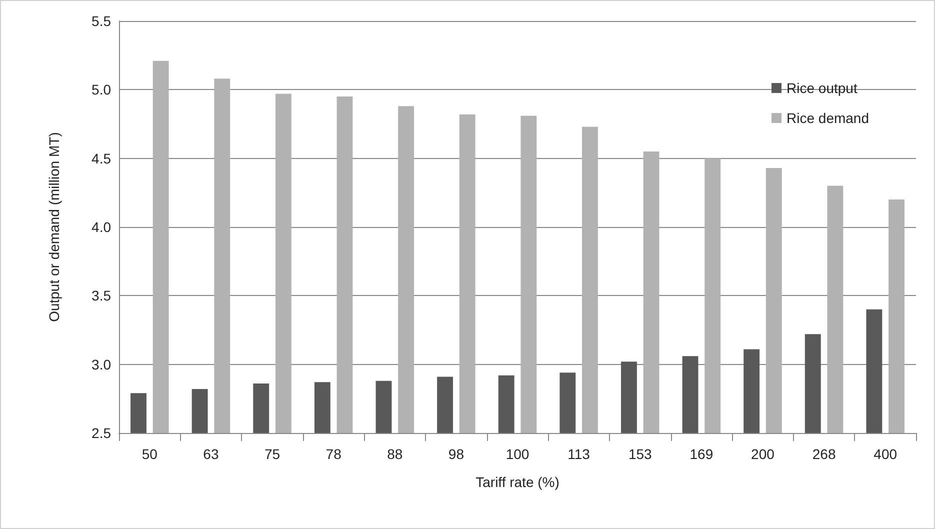 The width and height of the screenshot is (935, 529). I want to click on legend-label: Rice demand, so click(828, 118).